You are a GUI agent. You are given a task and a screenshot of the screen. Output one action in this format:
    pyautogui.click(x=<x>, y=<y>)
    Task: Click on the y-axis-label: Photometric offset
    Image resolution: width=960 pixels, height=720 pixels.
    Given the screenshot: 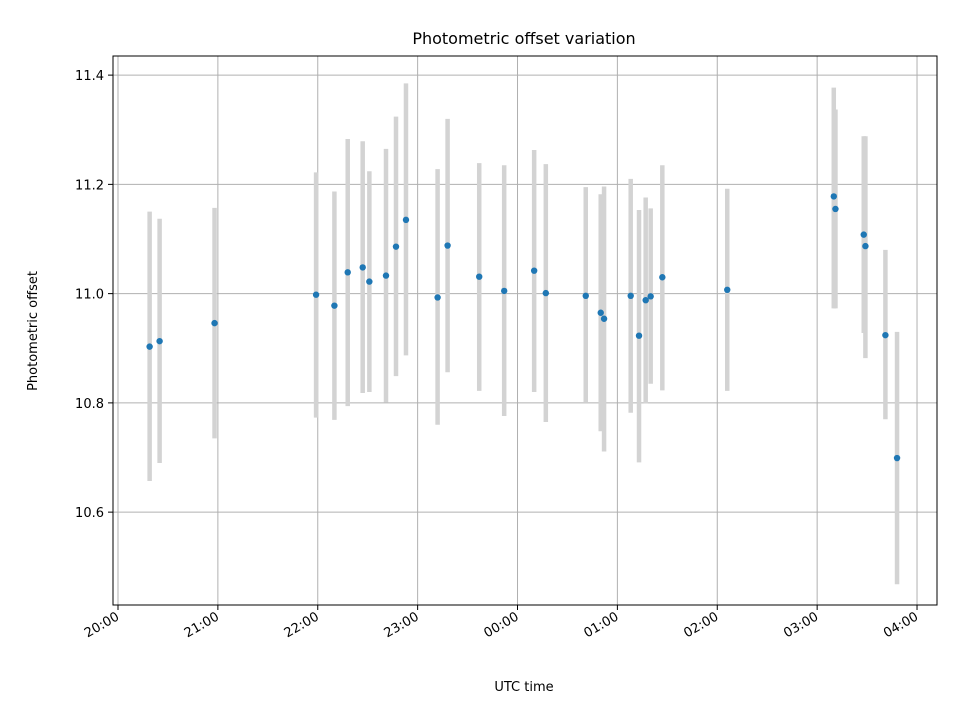 What is the action you would take?
    pyautogui.click(x=33, y=331)
    